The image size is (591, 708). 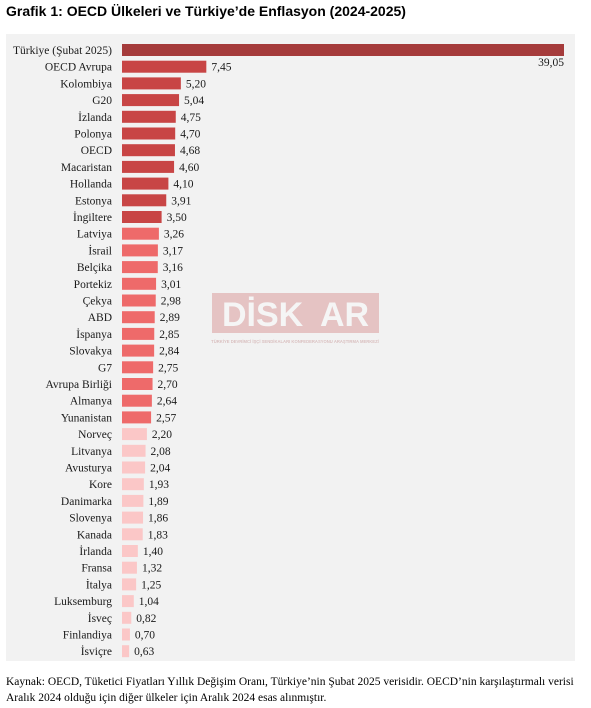 What do you see at coordinates (100, 618) in the screenshot?
I see `category-label: İsveç` at bounding box center [100, 618].